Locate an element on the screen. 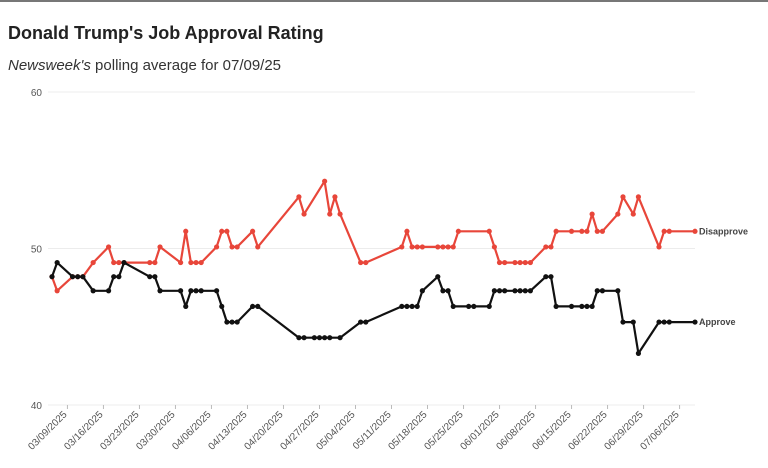  y-tick-label: 60 is located at coordinates (37, 93).